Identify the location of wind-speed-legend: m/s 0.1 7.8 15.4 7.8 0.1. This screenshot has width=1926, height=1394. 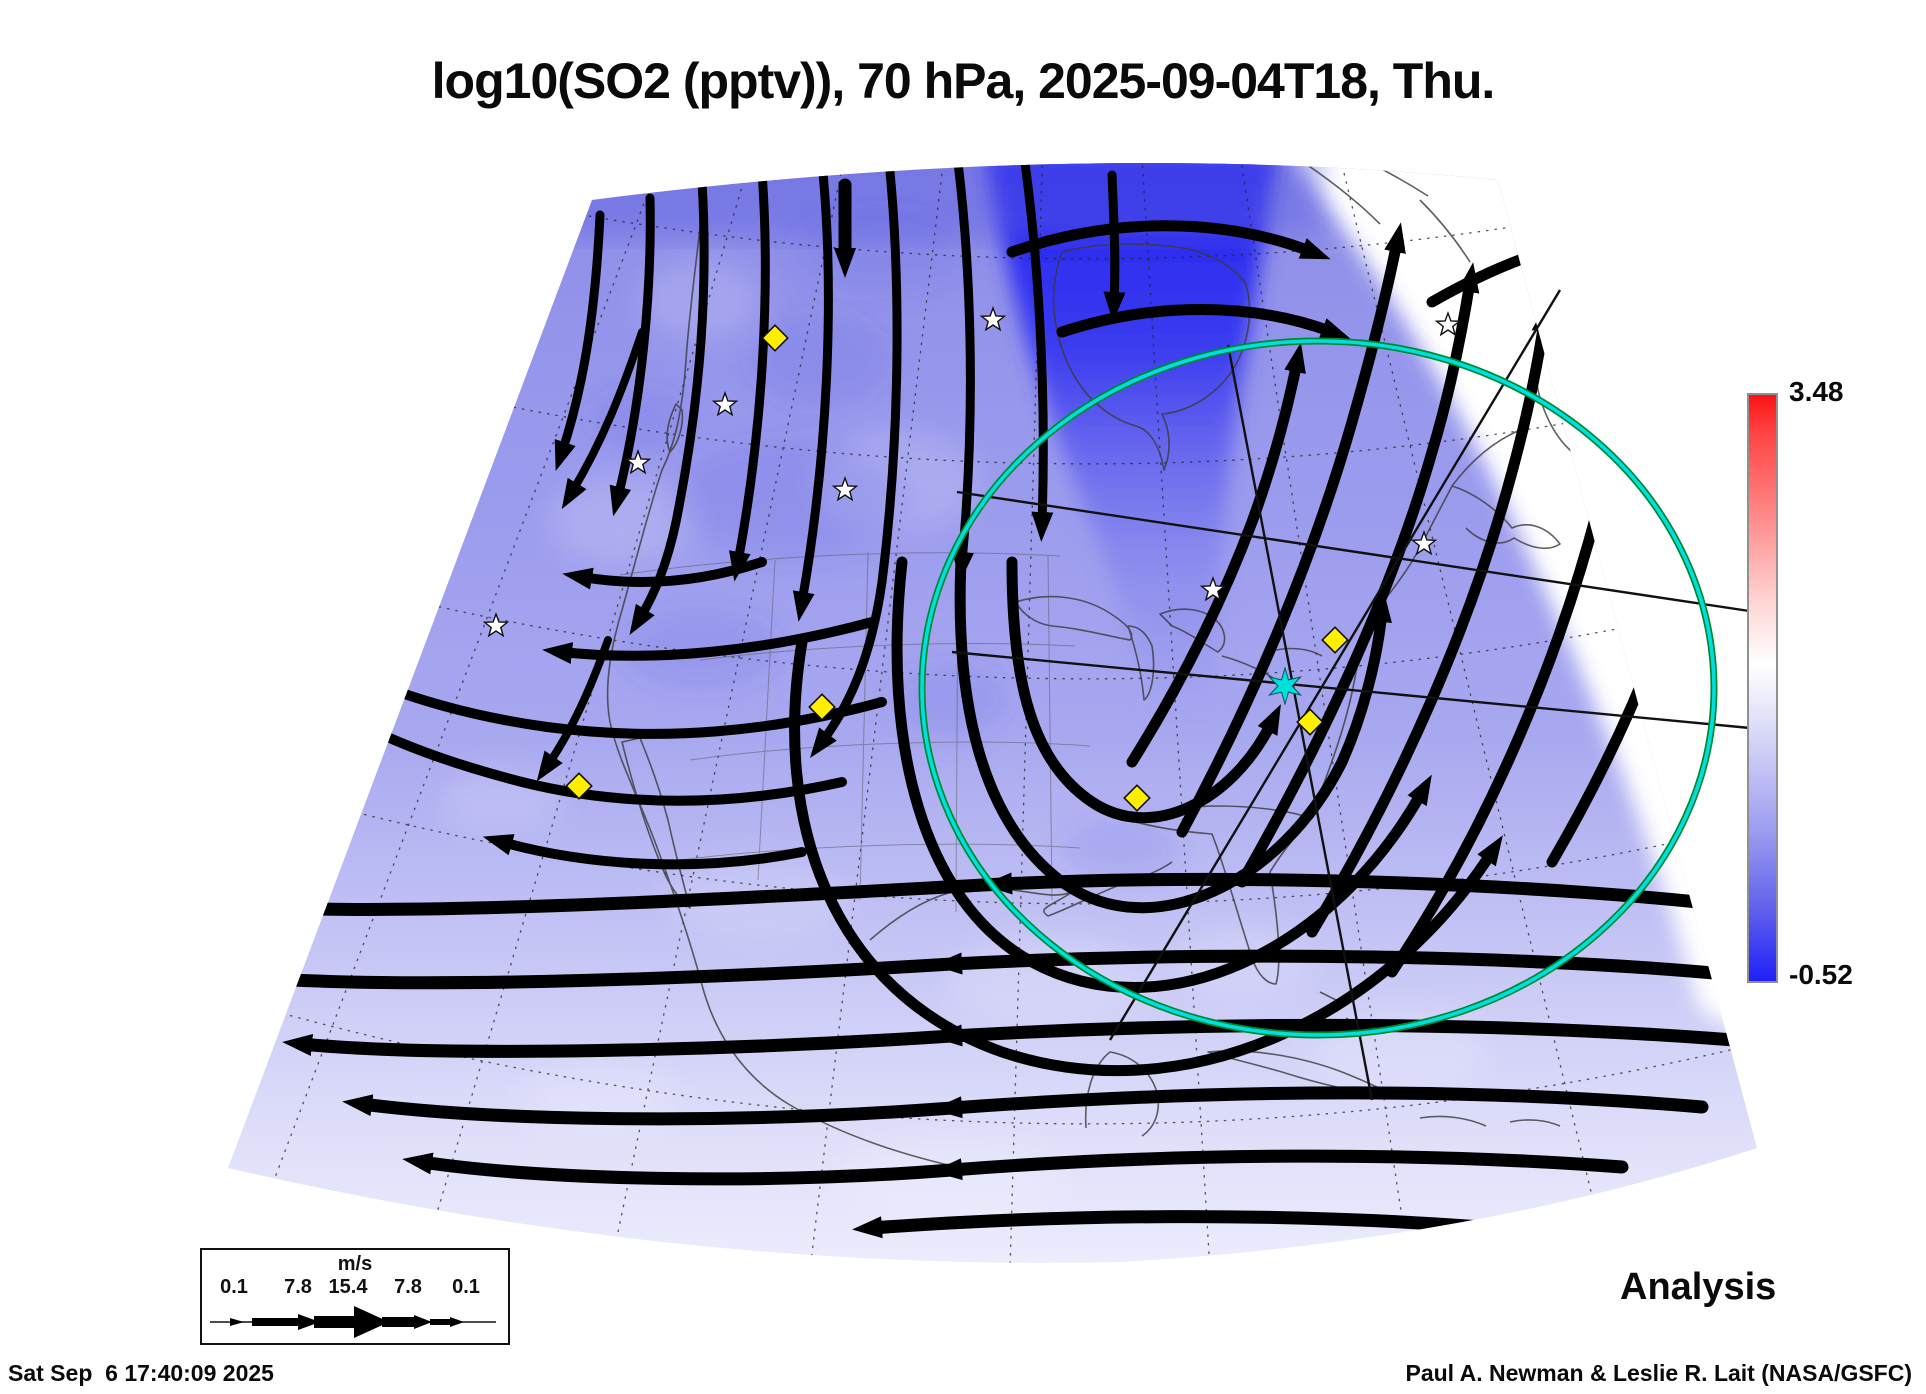
(355, 1296).